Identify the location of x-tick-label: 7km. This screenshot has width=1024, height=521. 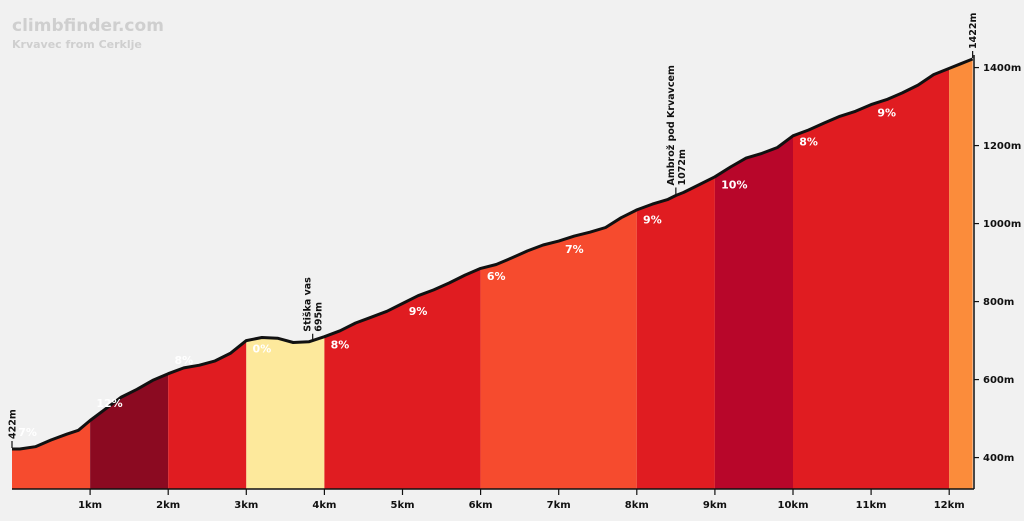
(559, 505).